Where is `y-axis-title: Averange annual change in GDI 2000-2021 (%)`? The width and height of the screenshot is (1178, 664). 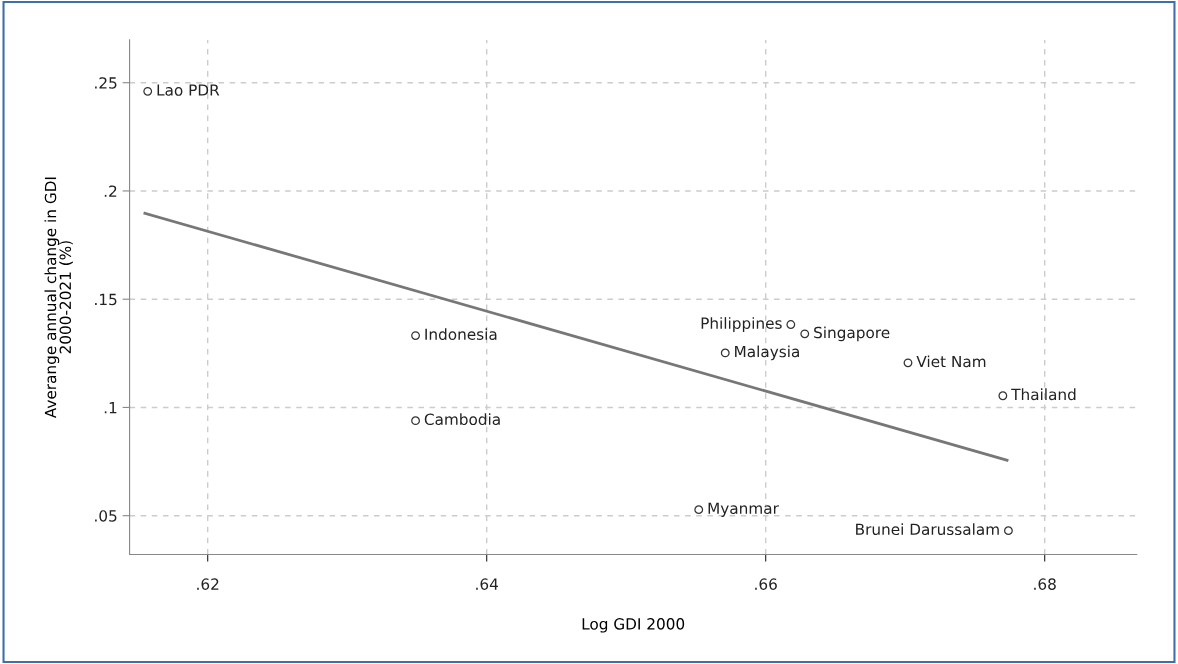 y-axis-title: Averange annual change in GDI 2000-2021 (%) is located at coordinates (58, 298).